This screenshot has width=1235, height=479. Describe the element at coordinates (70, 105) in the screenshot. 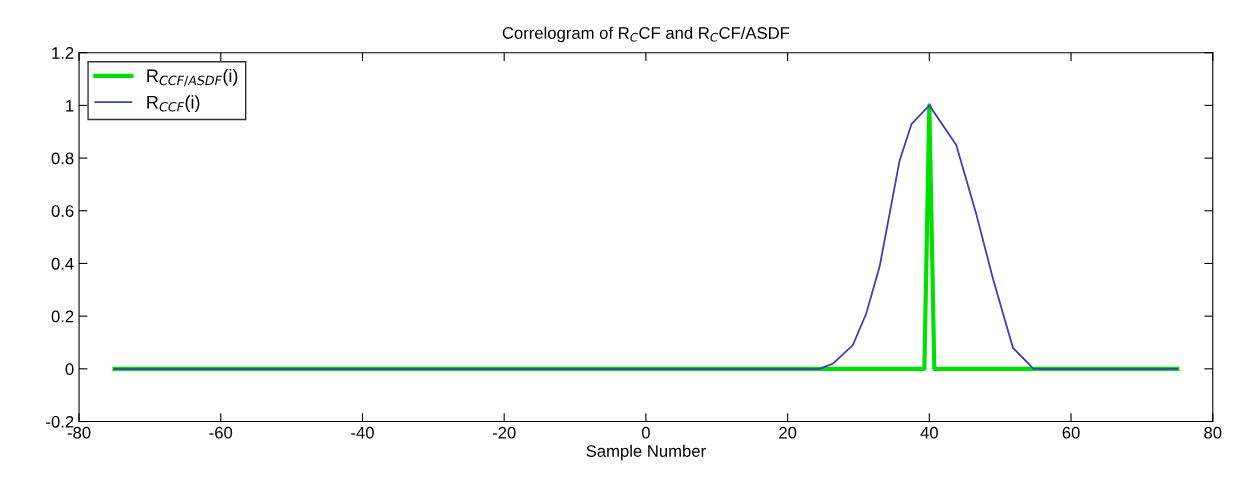

I see `y-tick-label: 1` at that location.